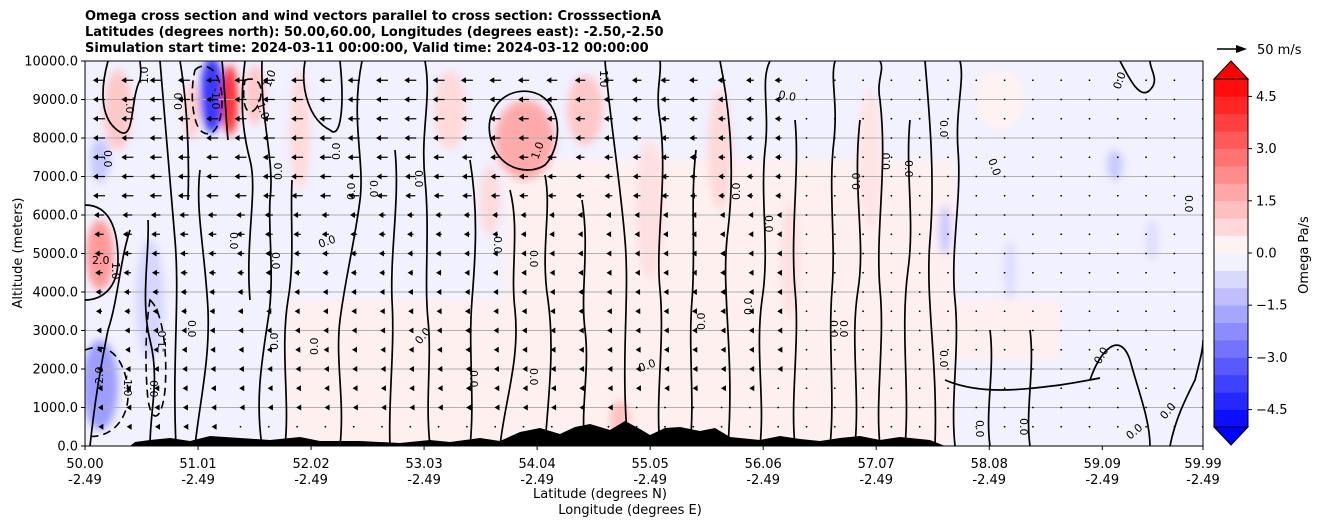 The image size is (1320, 526). What do you see at coordinates (1272, 306) in the screenshot?
I see `colorbar-tick-label: −1.5` at bounding box center [1272, 306].